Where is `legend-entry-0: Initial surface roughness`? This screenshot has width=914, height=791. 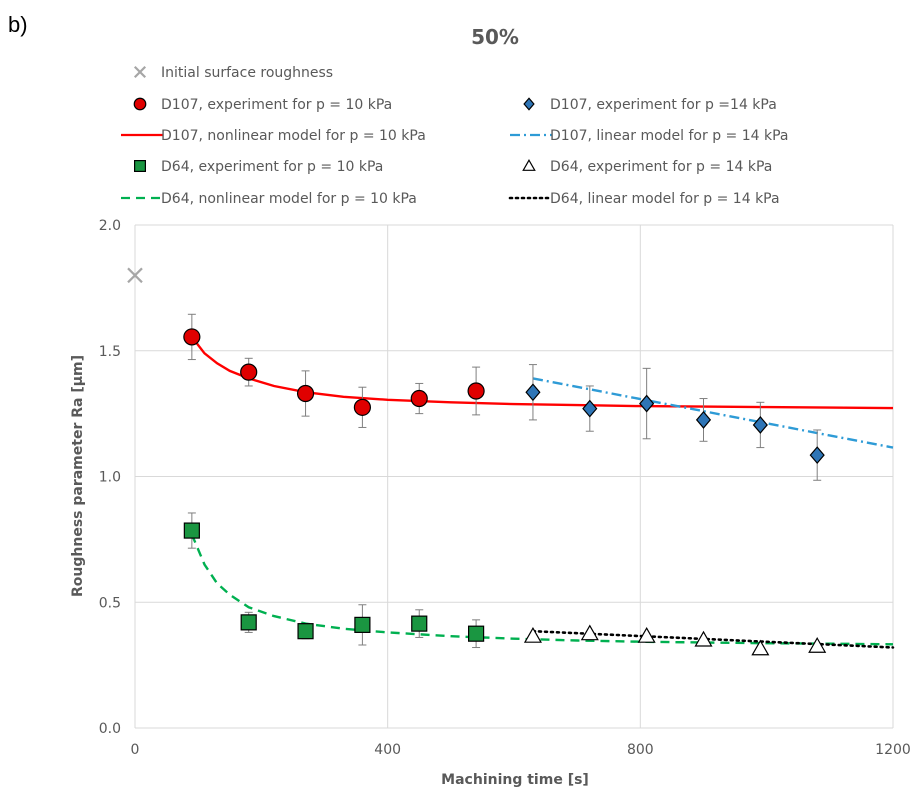 legend-entry-0: Initial surface roughness is located at coordinates (233, 73).